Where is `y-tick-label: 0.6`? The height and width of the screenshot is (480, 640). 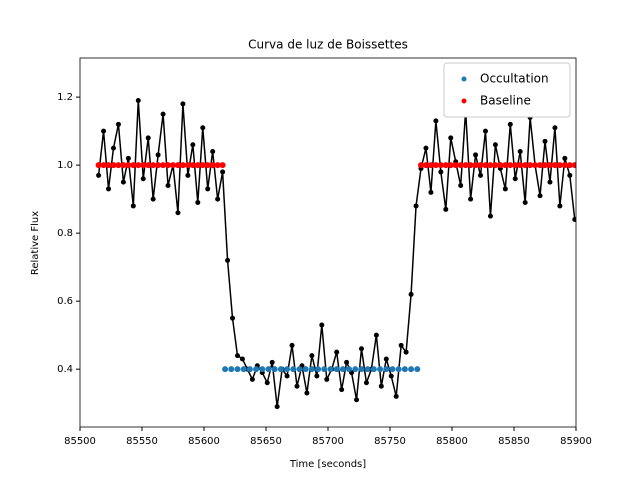
y-tick-label: 0.6 is located at coordinates (65, 301).